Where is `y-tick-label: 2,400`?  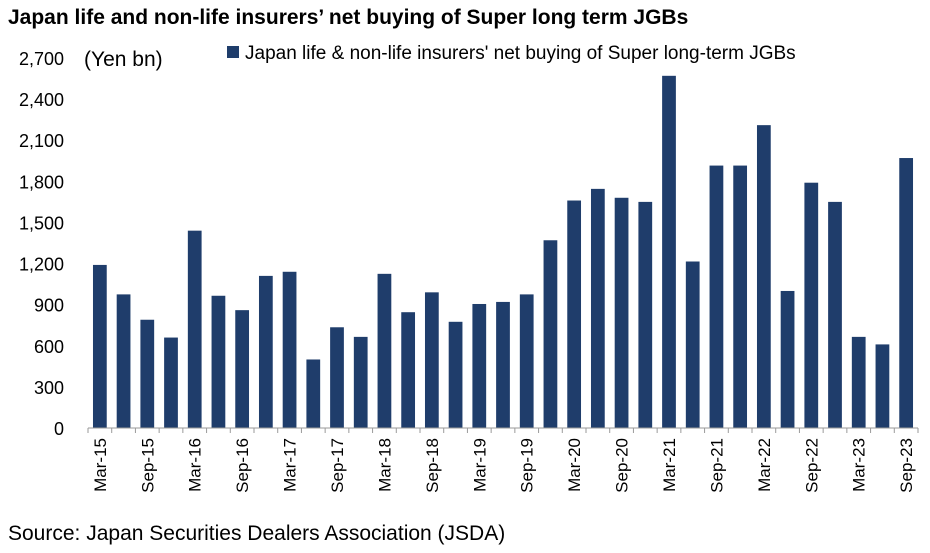
y-tick-label: 2,400 is located at coordinates (41, 100).